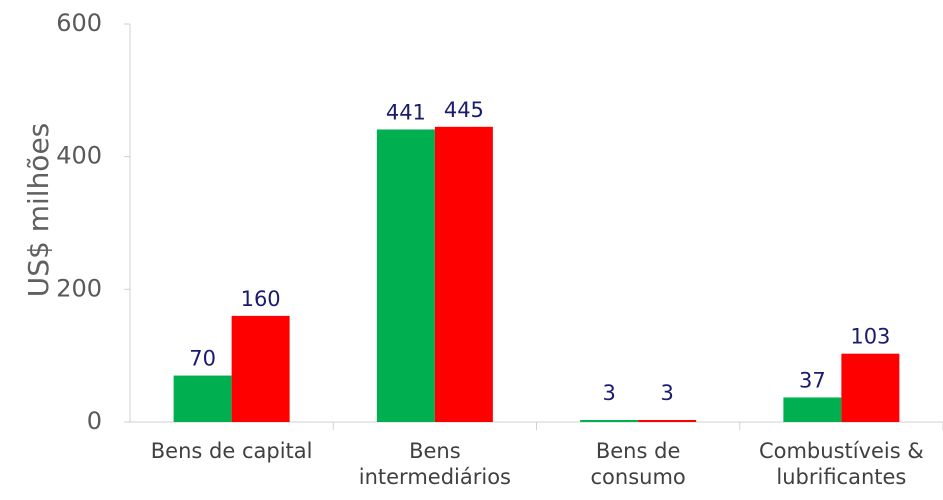 The width and height of the screenshot is (943, 500). I want to click on y-tick-label: 200, so click(79, 288).